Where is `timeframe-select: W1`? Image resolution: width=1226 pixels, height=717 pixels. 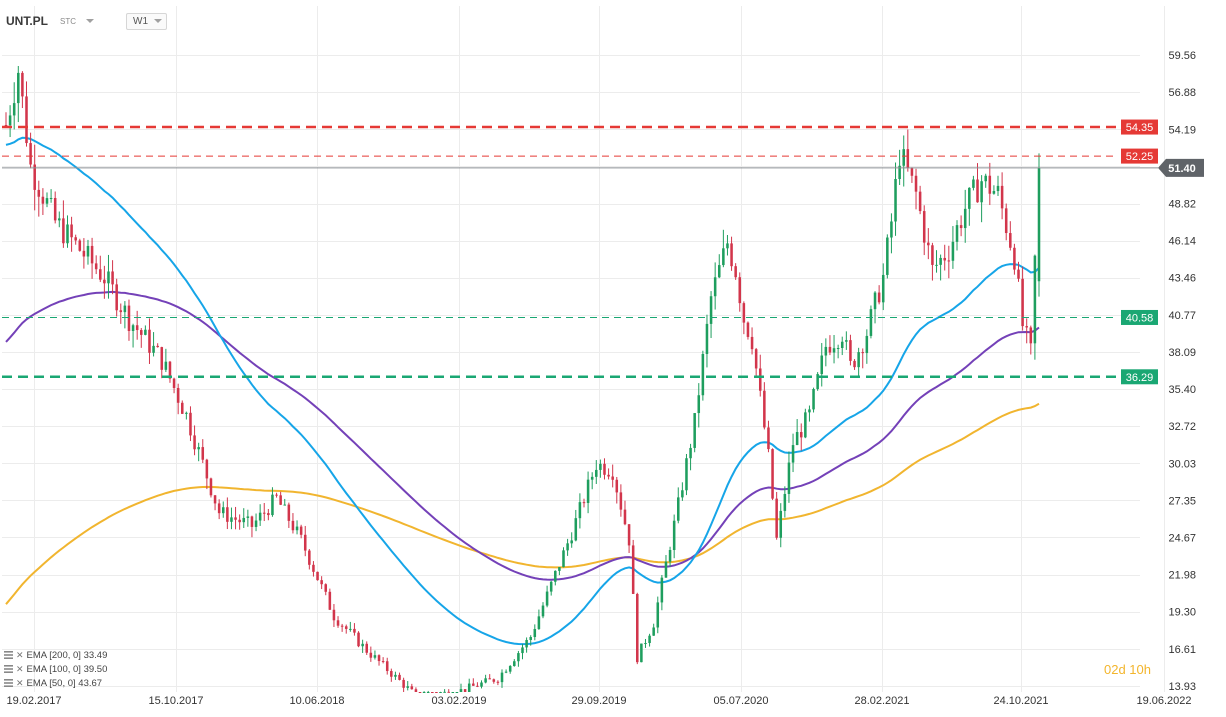 timeframe-select: W1 is located at coordinates (146, 21).